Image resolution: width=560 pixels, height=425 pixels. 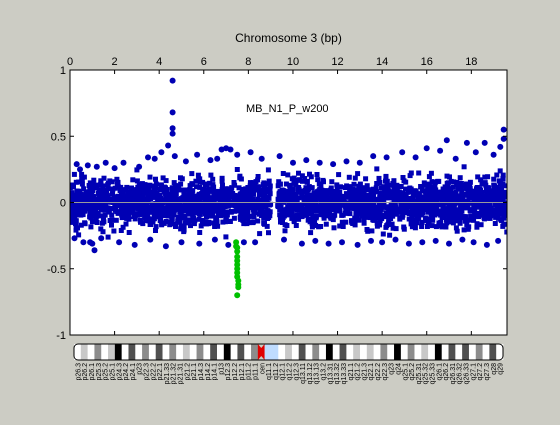 I want to click on x-tick-label: 0, so click(x=70, y=62).